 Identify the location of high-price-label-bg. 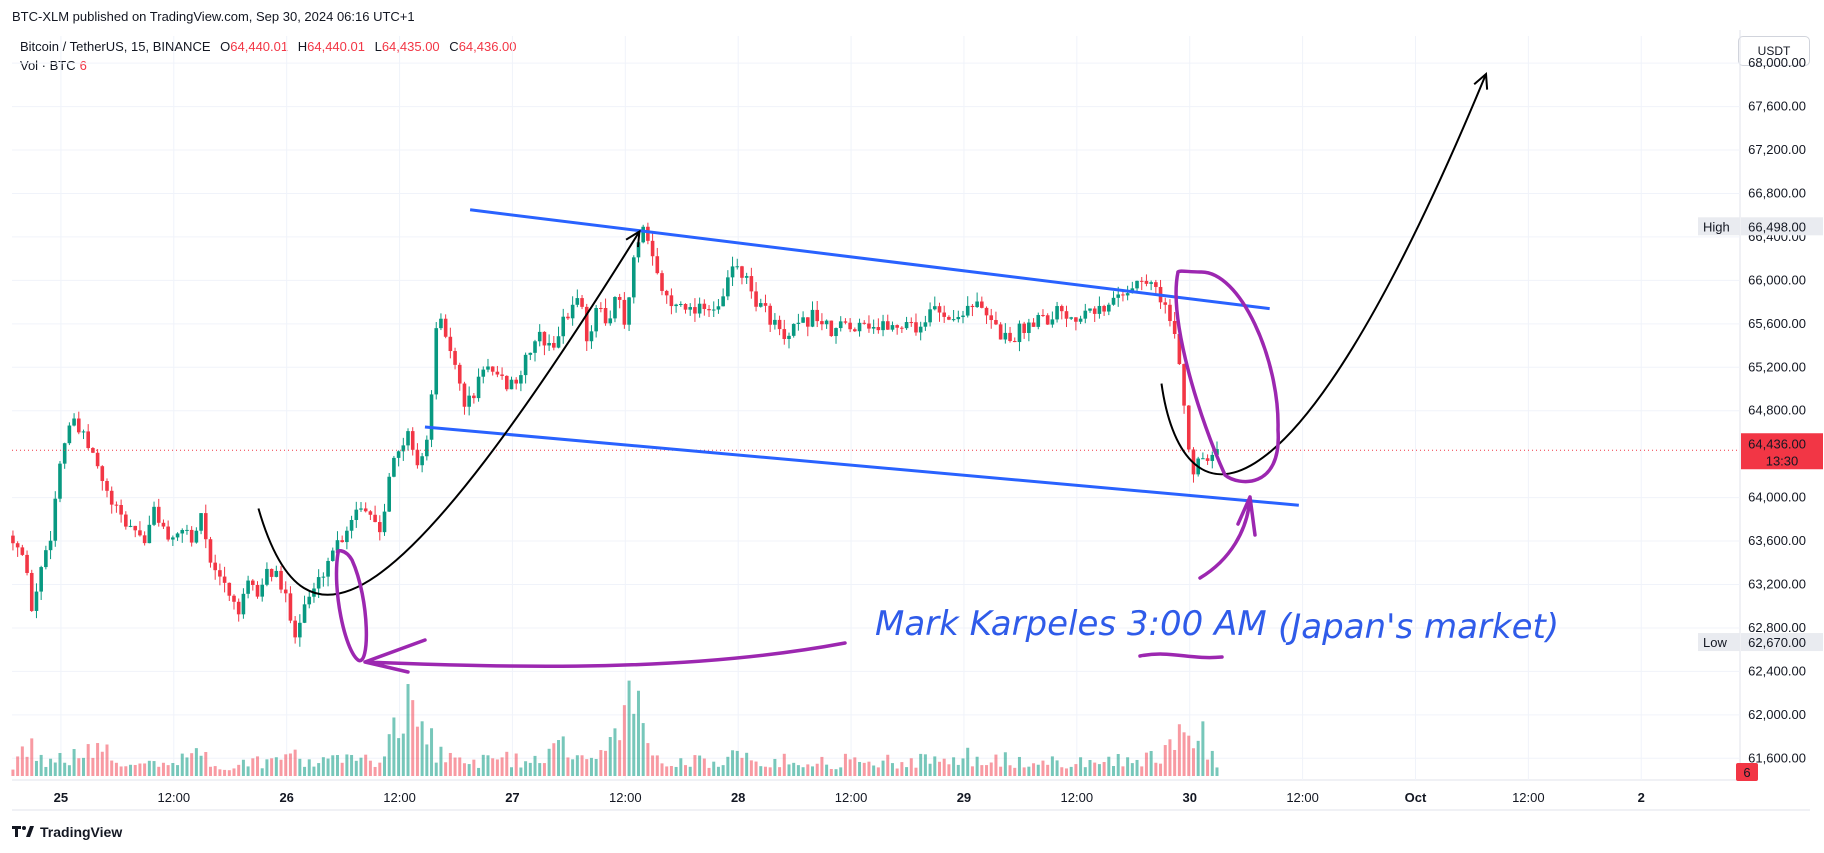
(1782, 226).